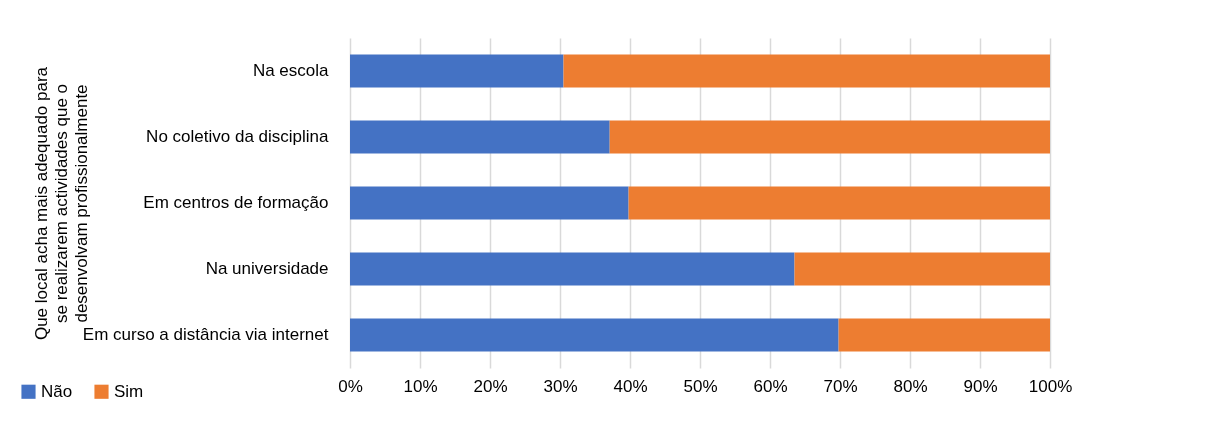 The image size is (1205, 421). Describe the element at coordinates (238, 136) in the screenshot. I see `y-tick-label: No coletivo da disciplina` at that location.